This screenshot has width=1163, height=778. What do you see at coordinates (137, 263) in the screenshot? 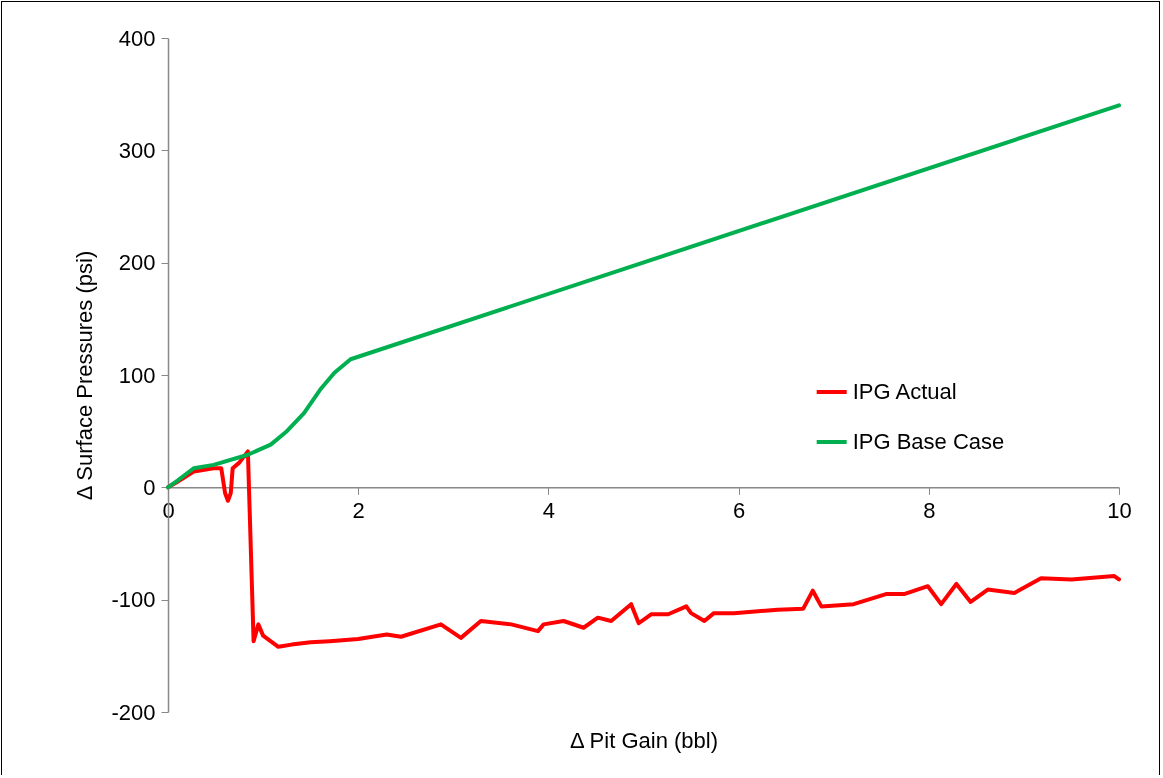
I see `y-tick-label: 200` at bounding box center [137, 263].